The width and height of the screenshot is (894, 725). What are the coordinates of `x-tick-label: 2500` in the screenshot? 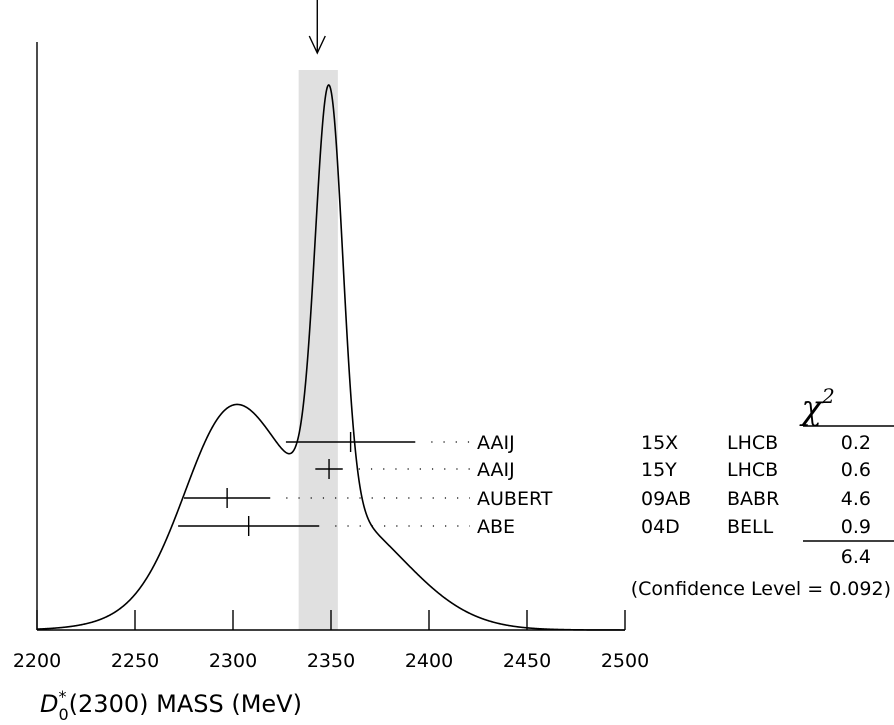 It's located at (625, 661).